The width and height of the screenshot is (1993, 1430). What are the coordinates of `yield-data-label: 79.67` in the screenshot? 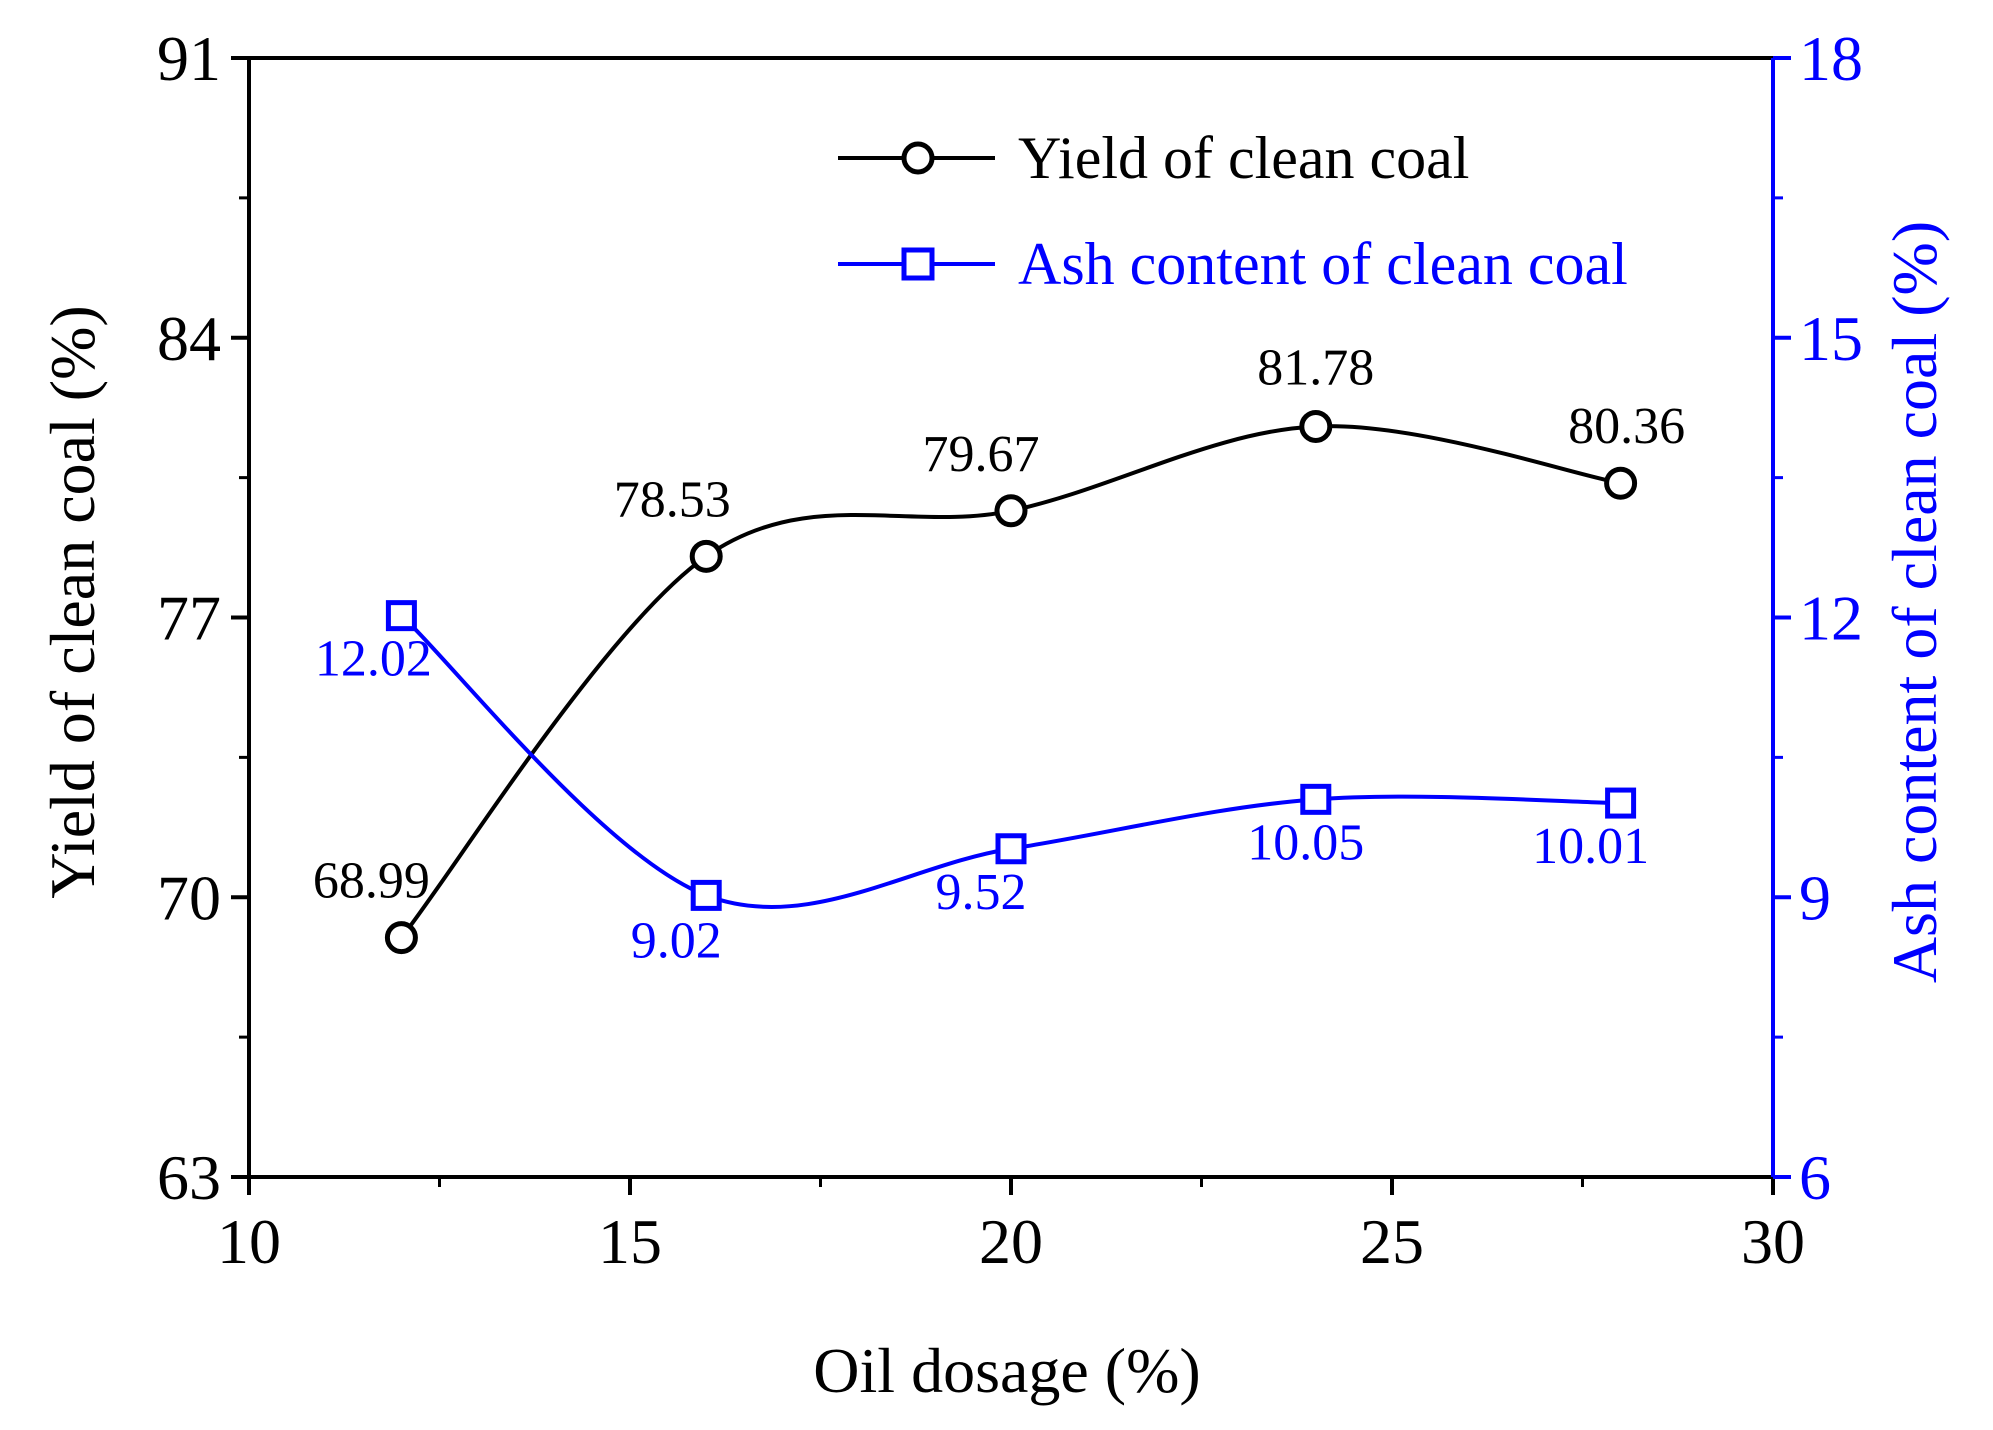 It's located at (981, 454).